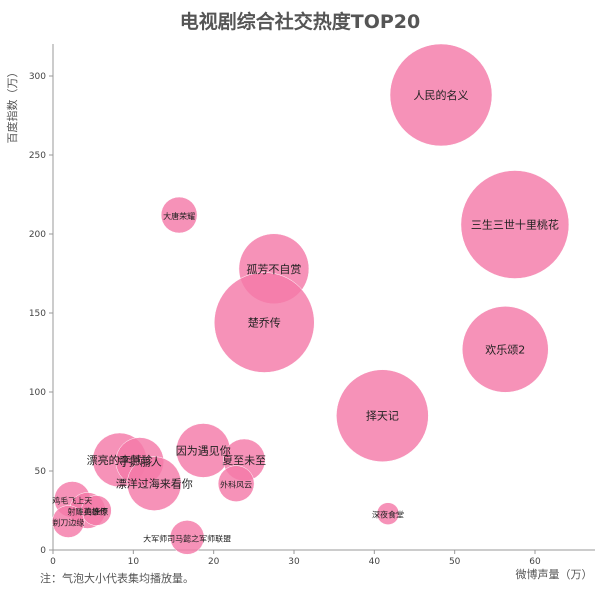 Image resolution: width=600 pixels, height=591 pixels. I want to click on y-tick-label: 250, so click(37, 156).